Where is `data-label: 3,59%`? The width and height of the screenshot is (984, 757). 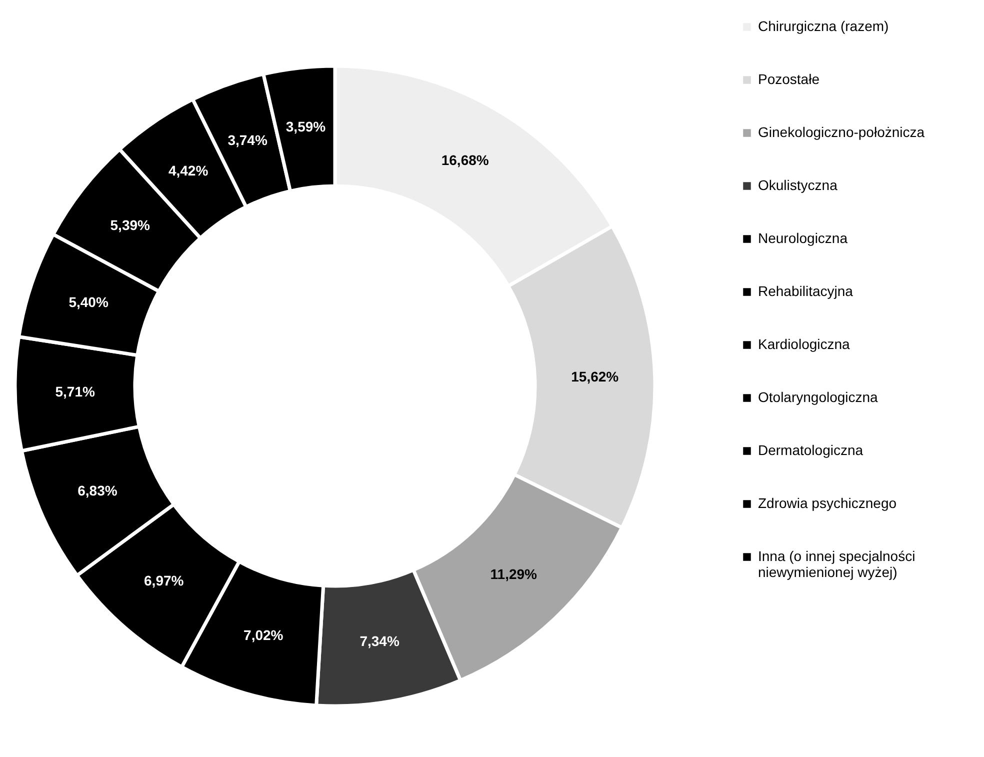
data-label: 3,59% is located at coordinates (306, 126).